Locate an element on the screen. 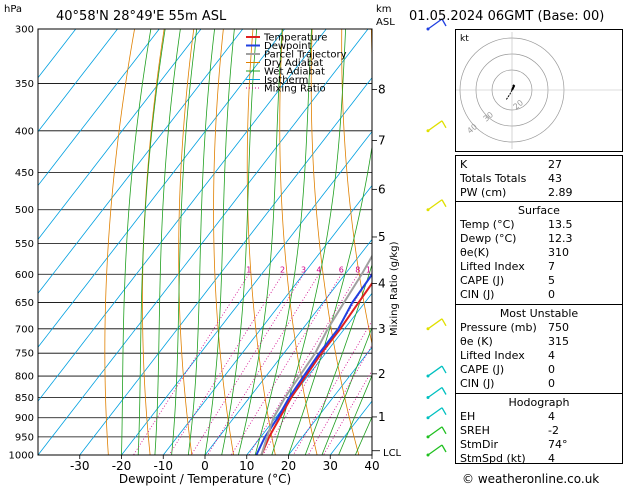  x-axis-label: Dewpoint / Temperature (°C) is located at coordinates (205, 479).